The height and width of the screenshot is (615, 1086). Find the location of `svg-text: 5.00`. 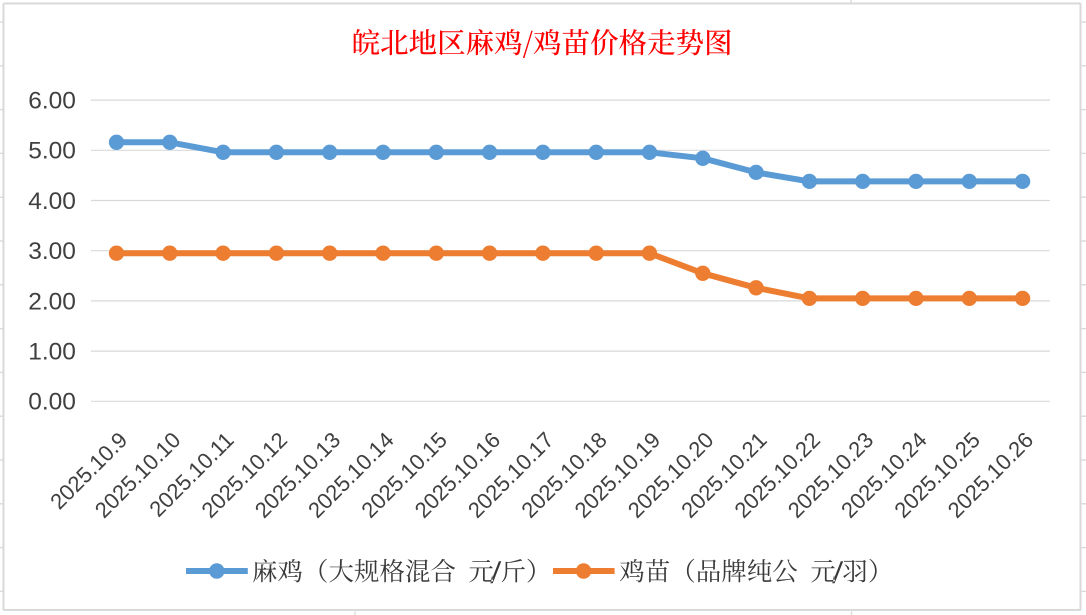

svg-text: 5.00 is located at coordinates (52, 151).